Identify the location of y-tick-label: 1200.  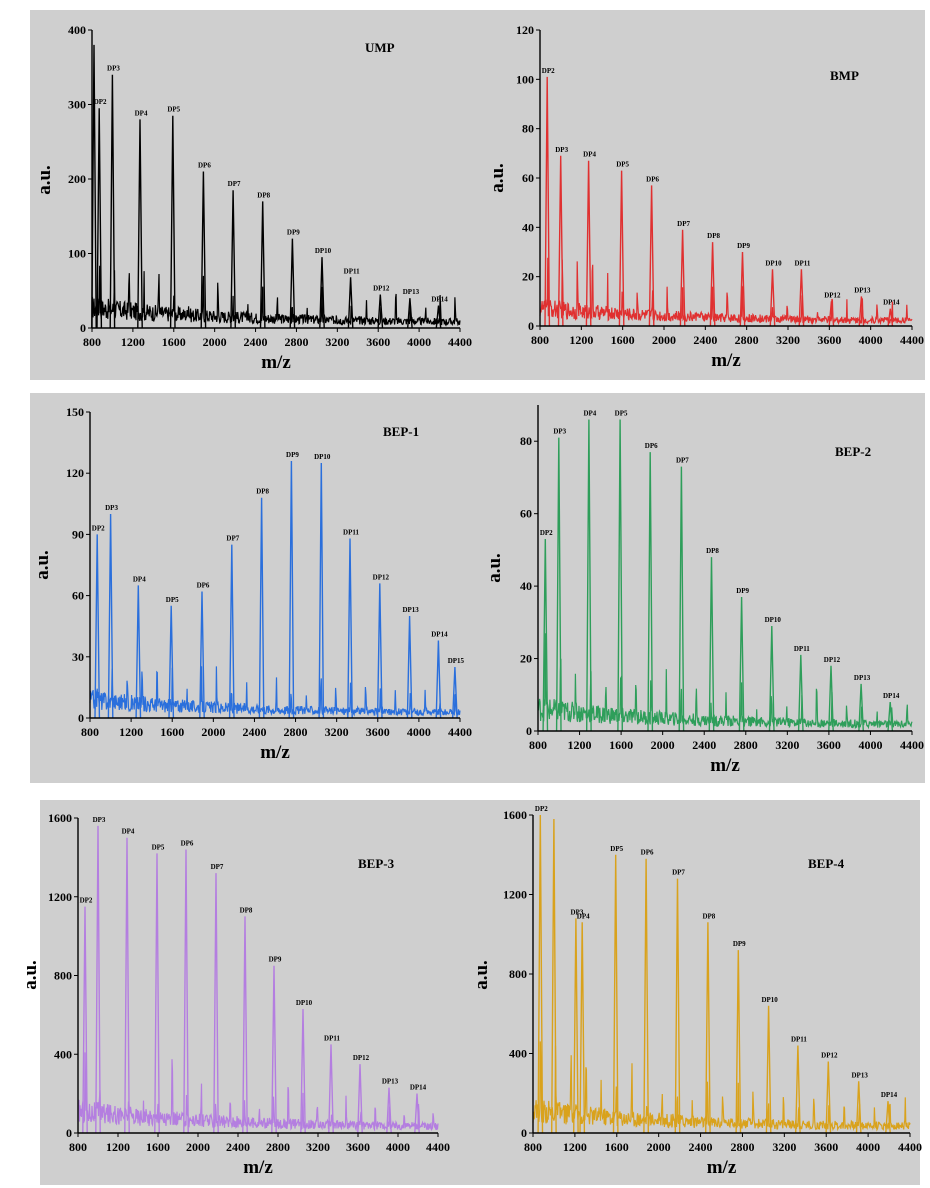
(60, 897).